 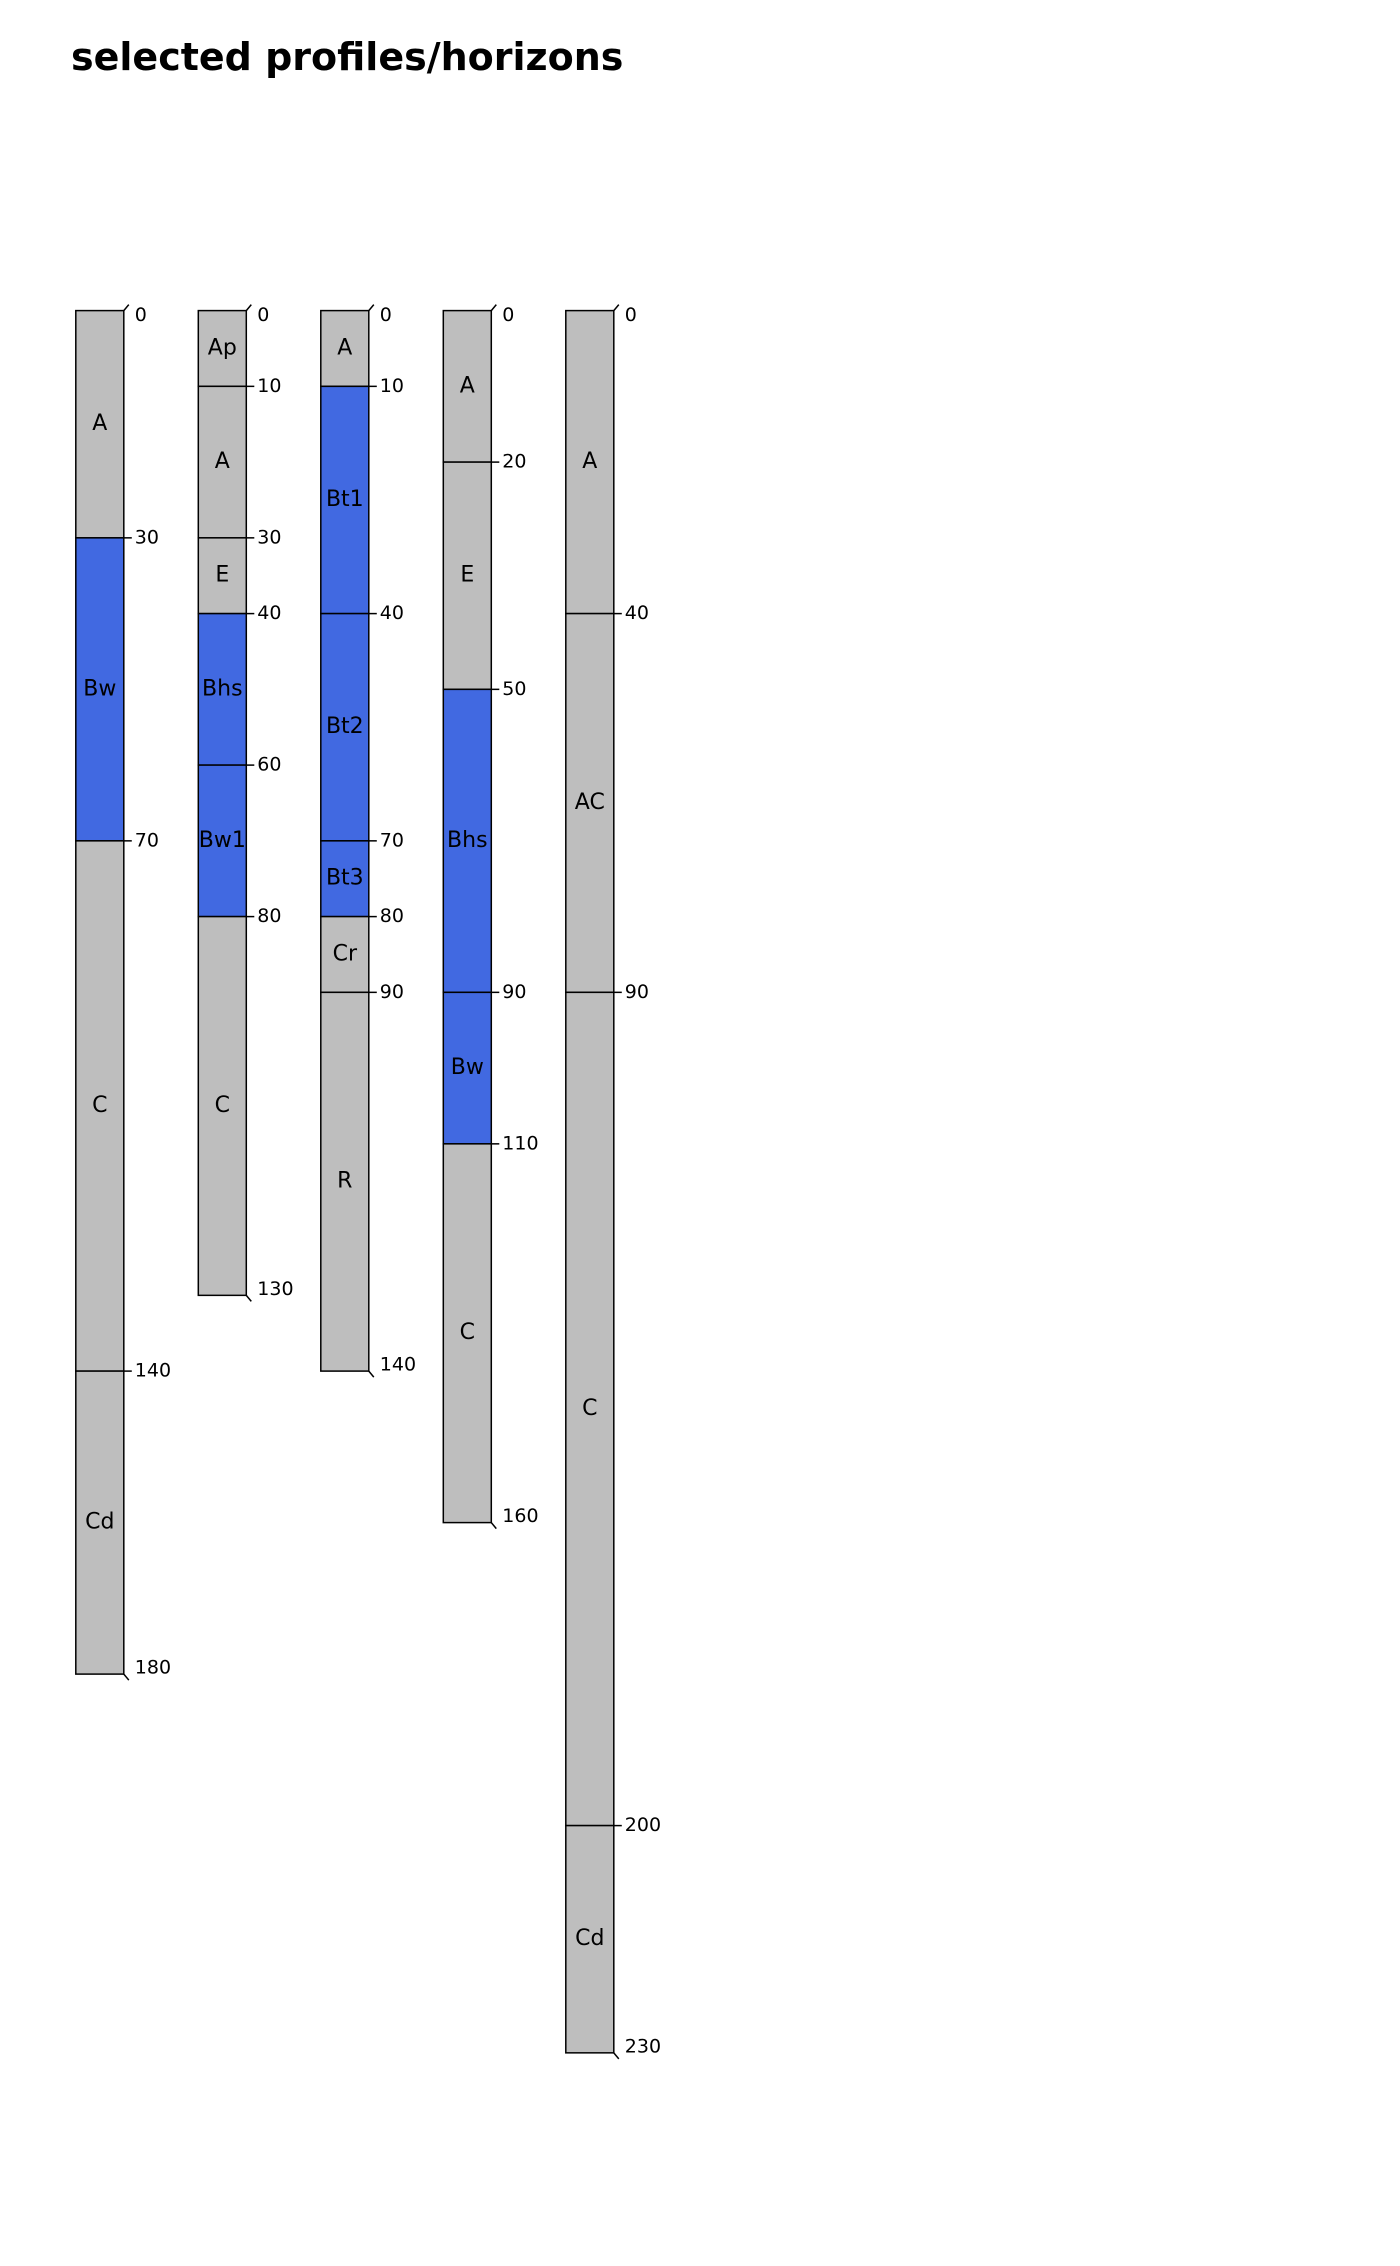 What do you see at coordinates (275, 1289) in the screenshot?
I see `depth-label: 130` at bounding box center [275, 1289].